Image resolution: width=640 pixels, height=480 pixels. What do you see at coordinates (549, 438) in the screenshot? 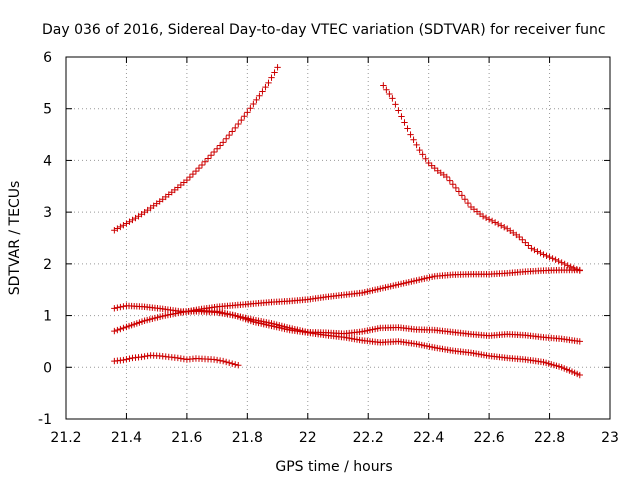
I see `x-tick-label: 22.8` at bounding box center [549, 438].